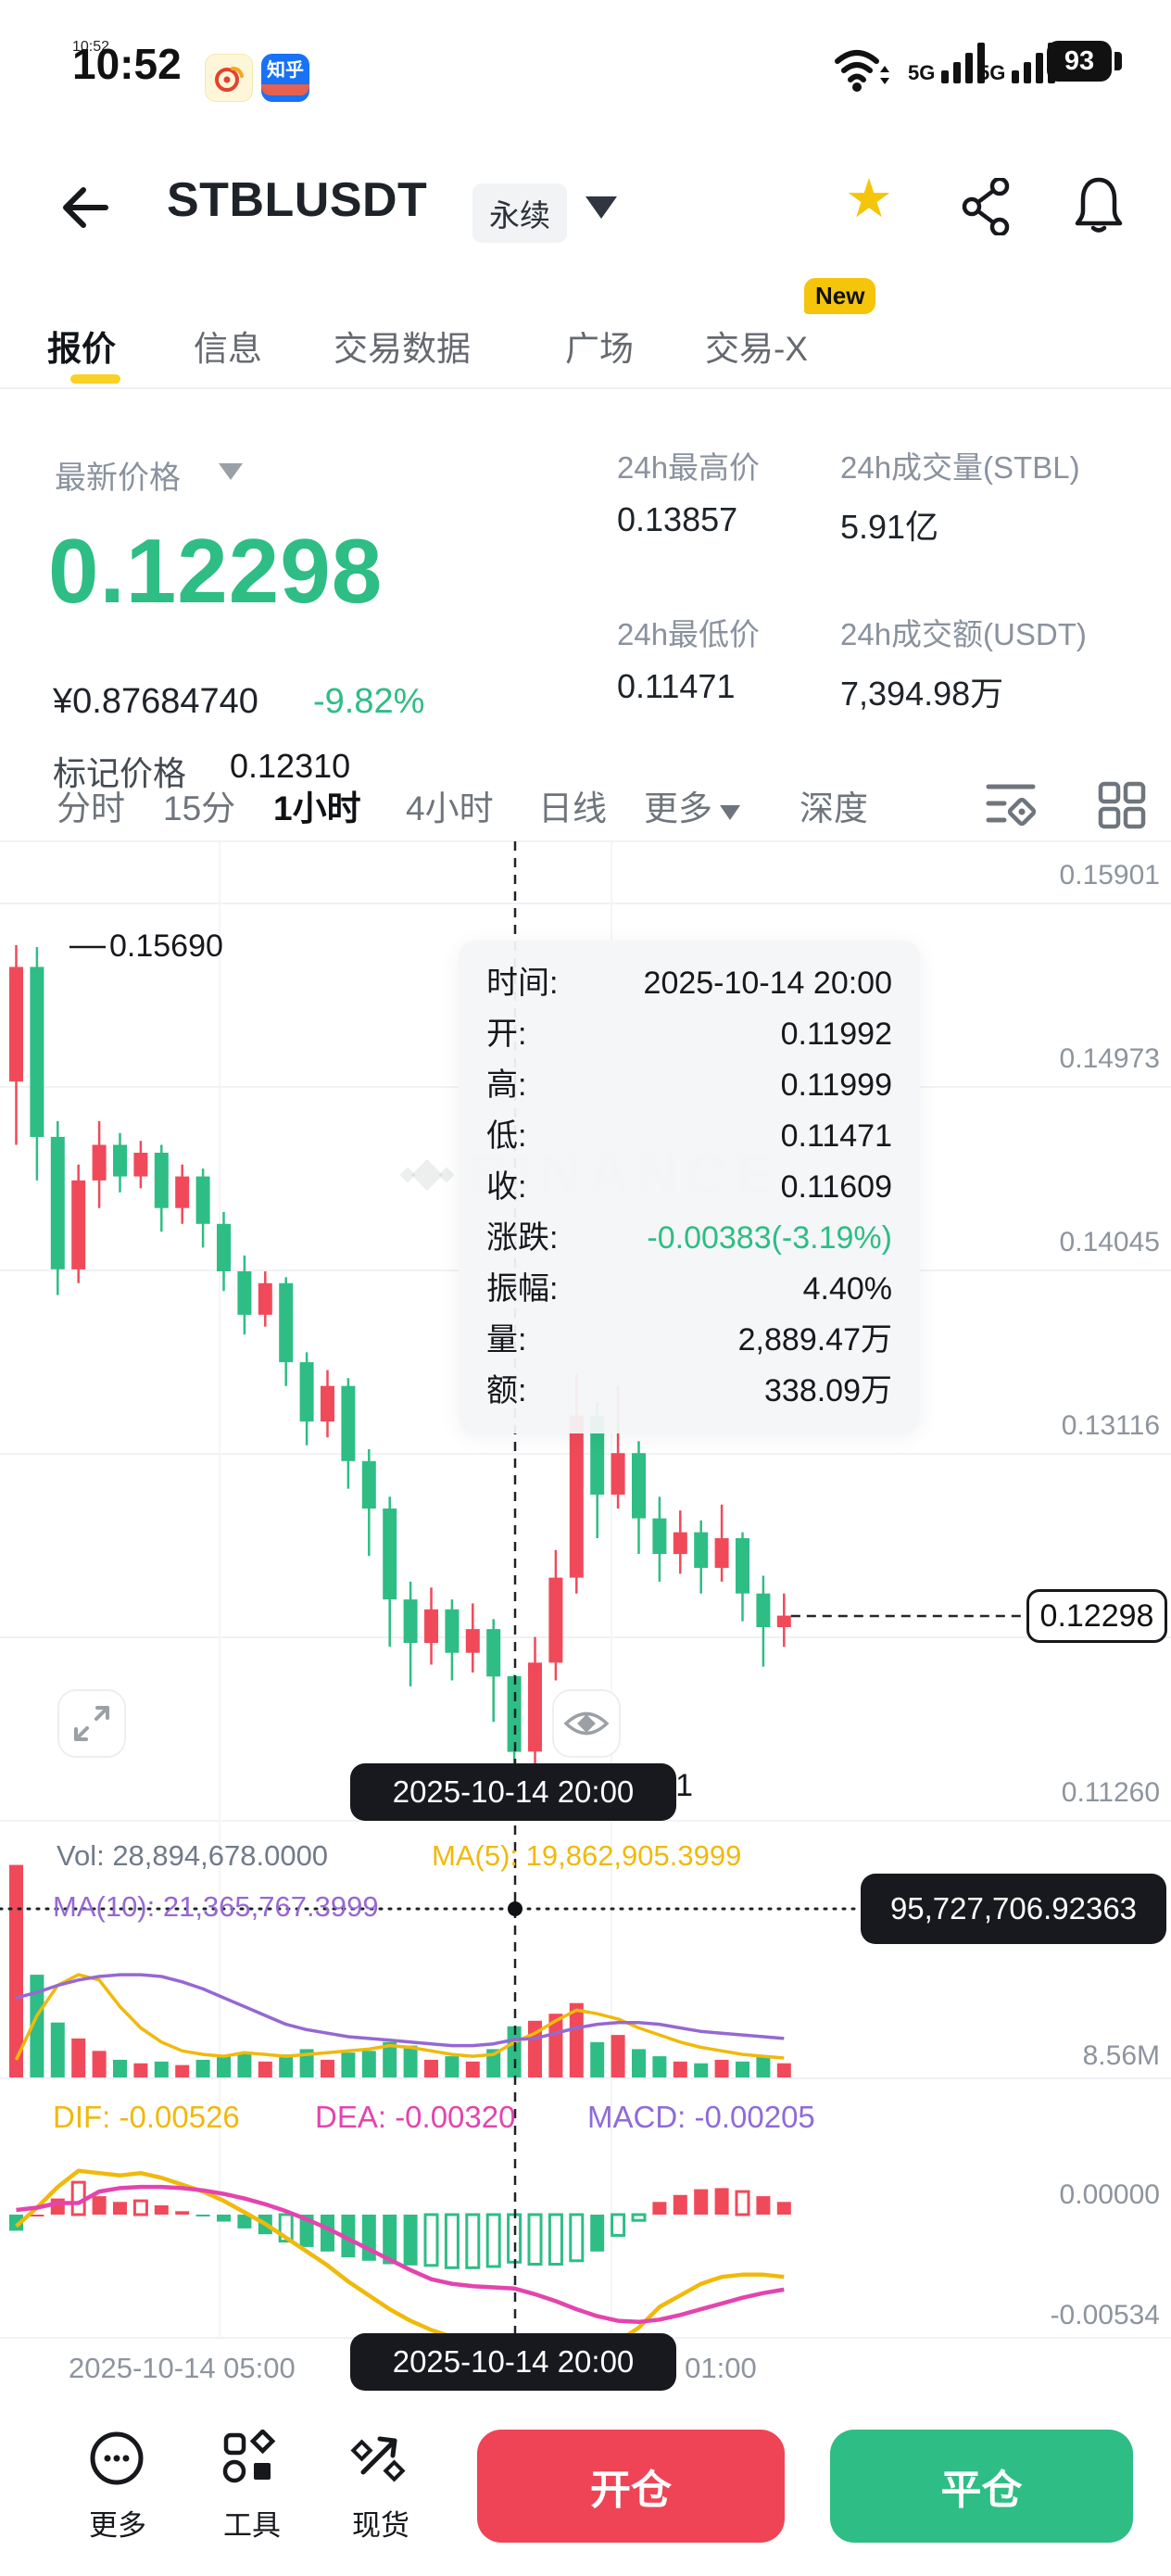 The height and width of the screenshot is (2576, 1171). I want to click on tip-close-label: 收:, so click(507, 1187).